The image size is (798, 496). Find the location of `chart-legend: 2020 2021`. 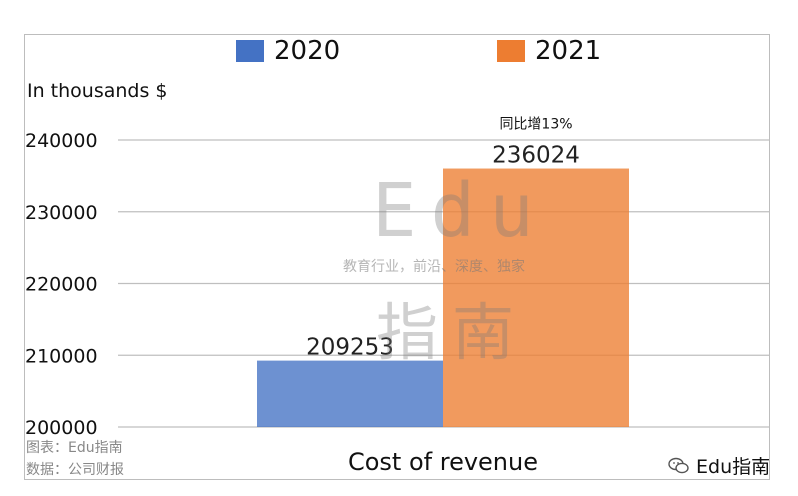

chart-legend: 2020 2021 is located at coordinates (399, 51).